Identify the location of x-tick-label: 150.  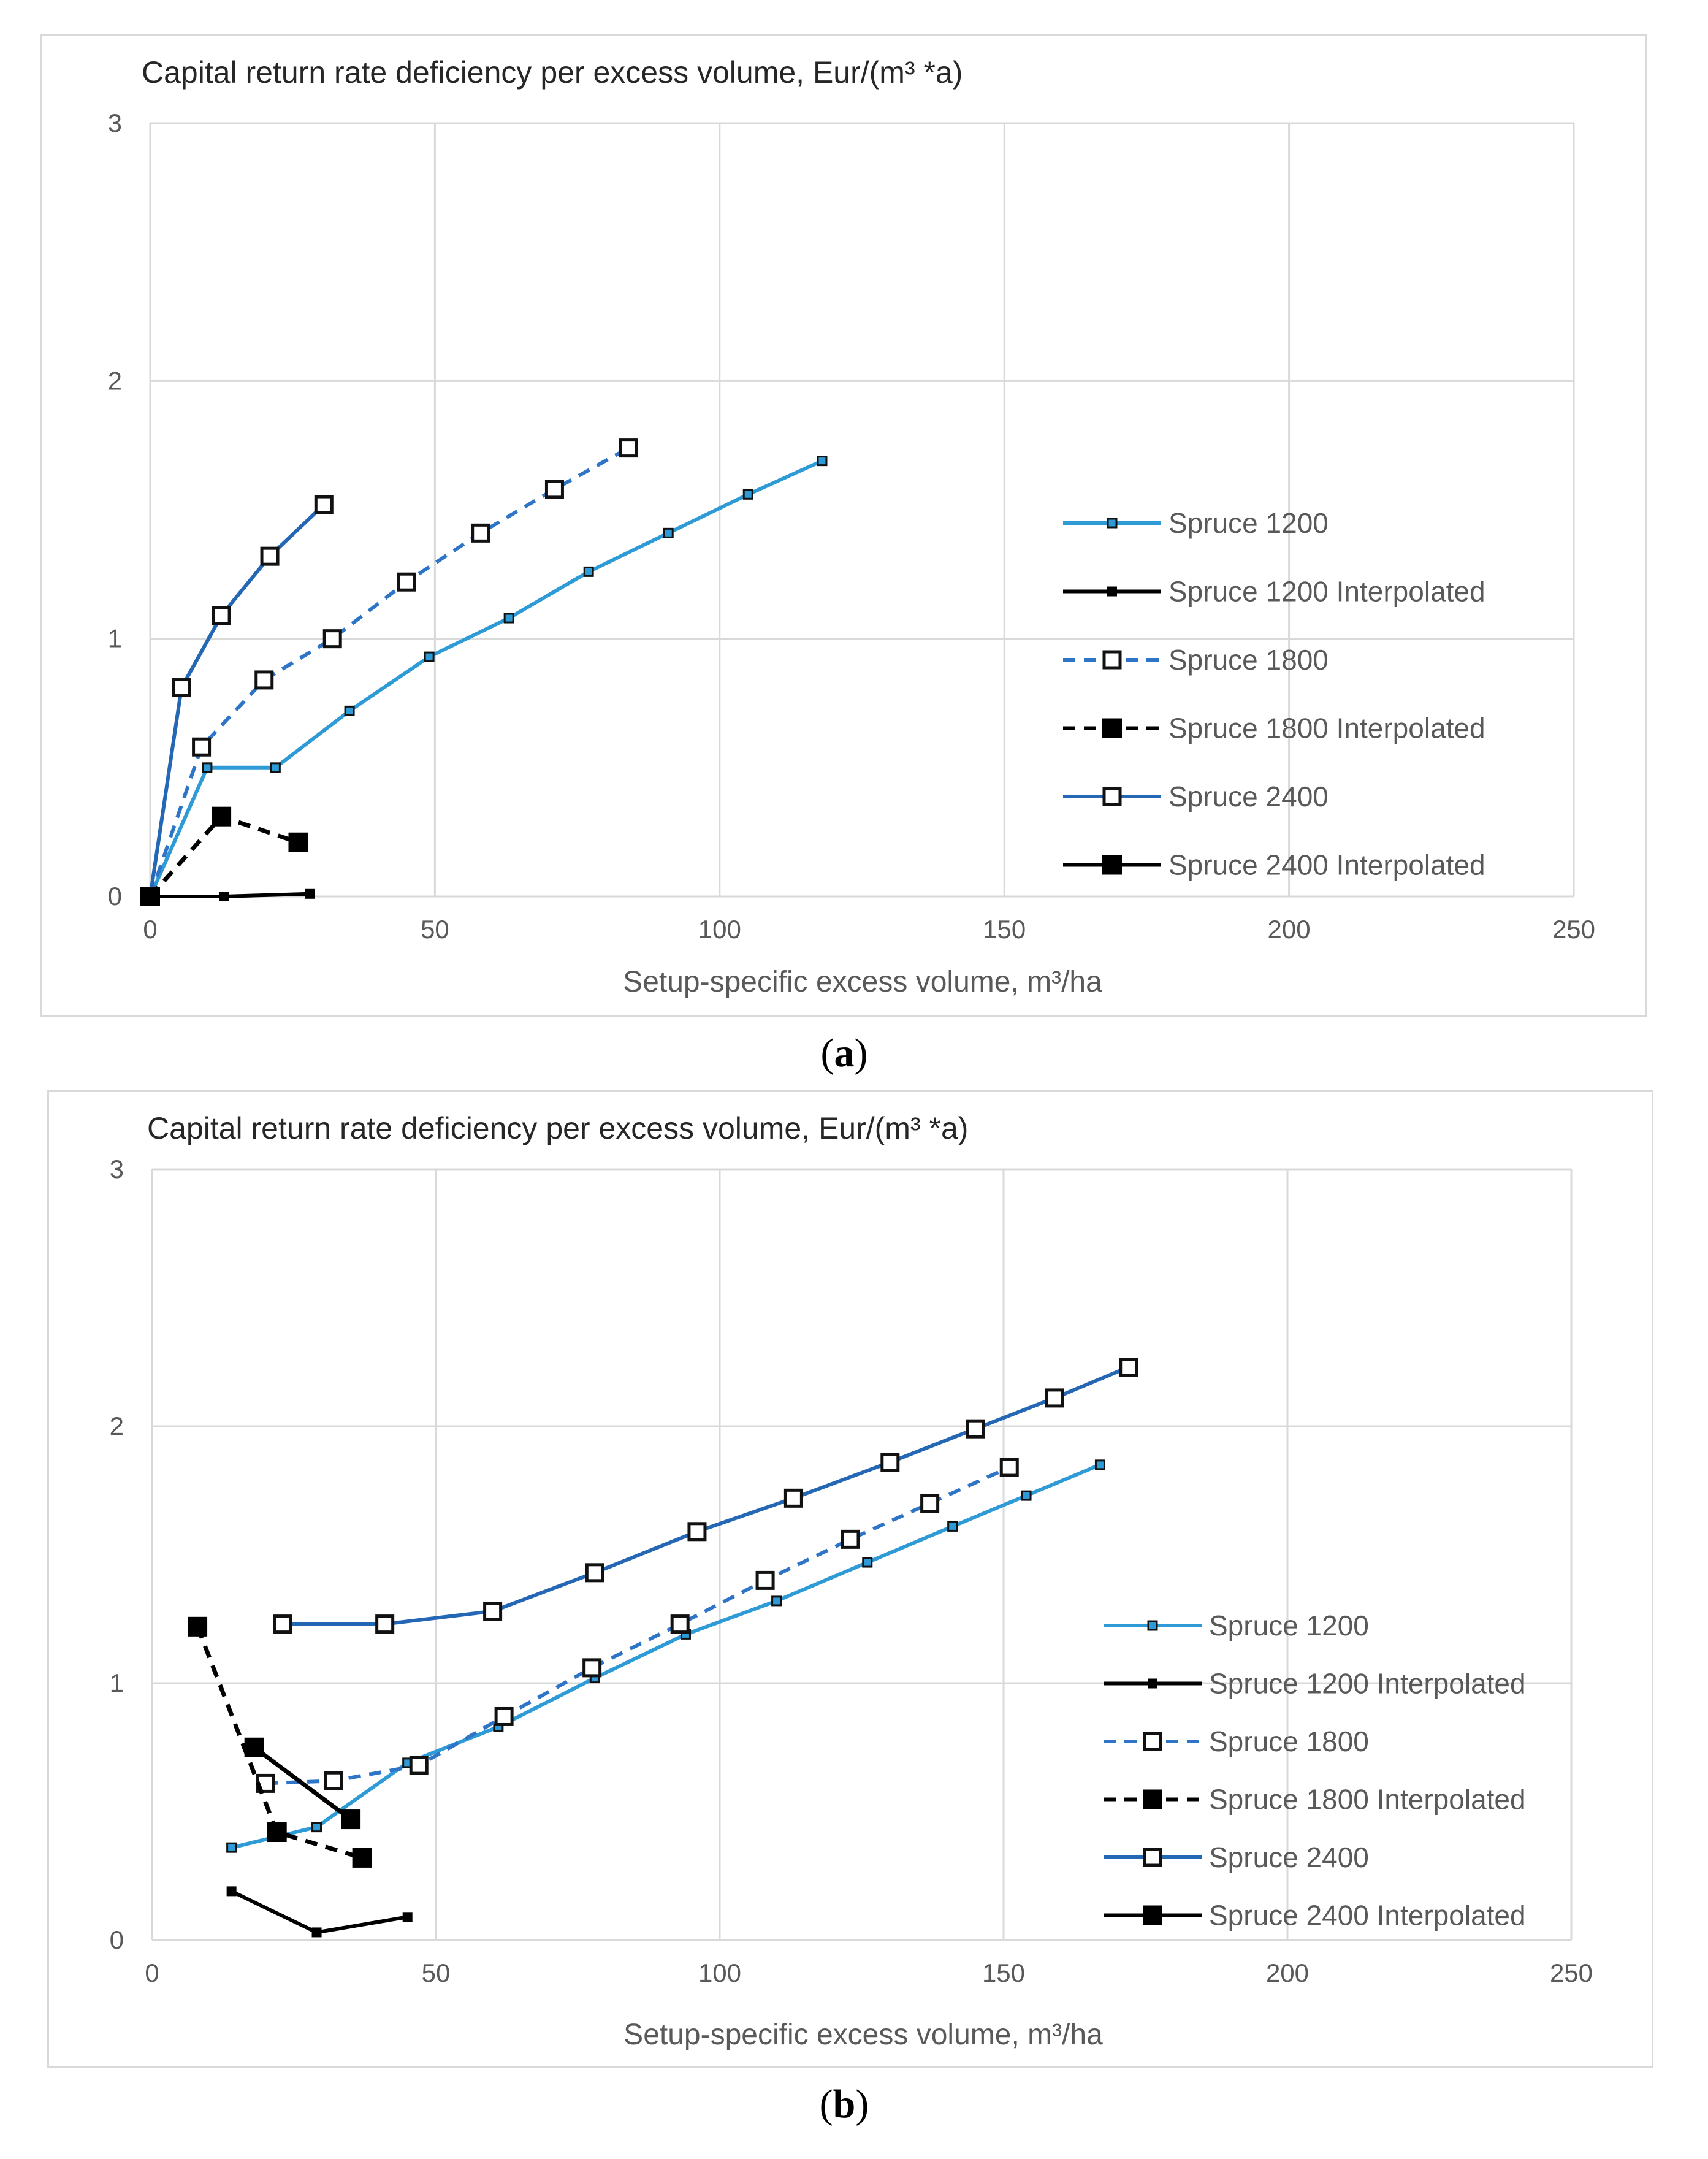
(1004, 929).